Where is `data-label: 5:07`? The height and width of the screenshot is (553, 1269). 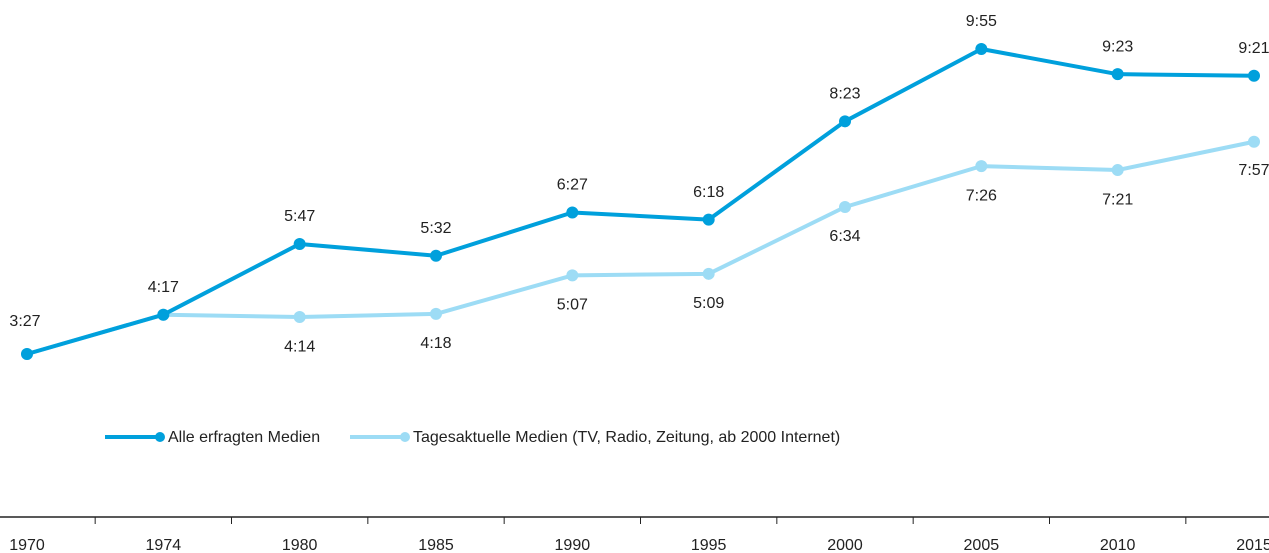 data-label: 5:07 is located at coordinates (572, 305).